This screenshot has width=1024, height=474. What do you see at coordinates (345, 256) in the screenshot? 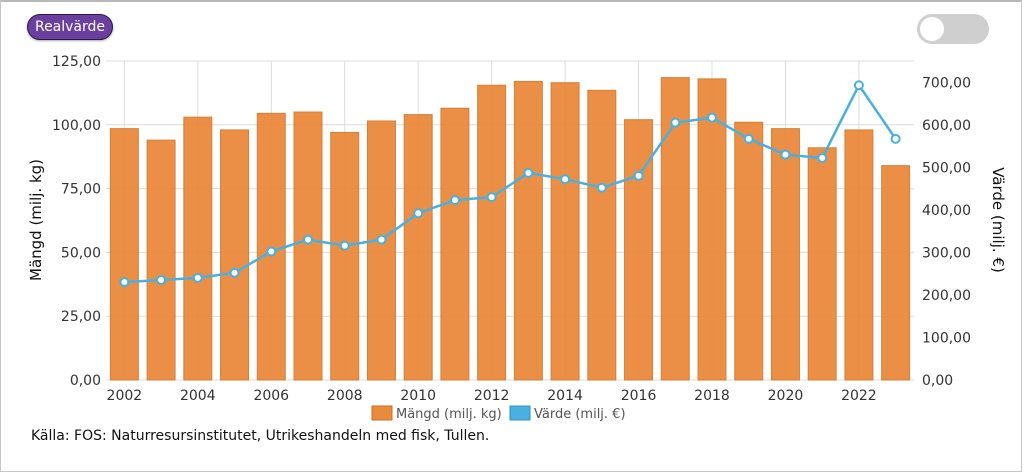
I see `bar-2008` at bounding box center [345, 256].